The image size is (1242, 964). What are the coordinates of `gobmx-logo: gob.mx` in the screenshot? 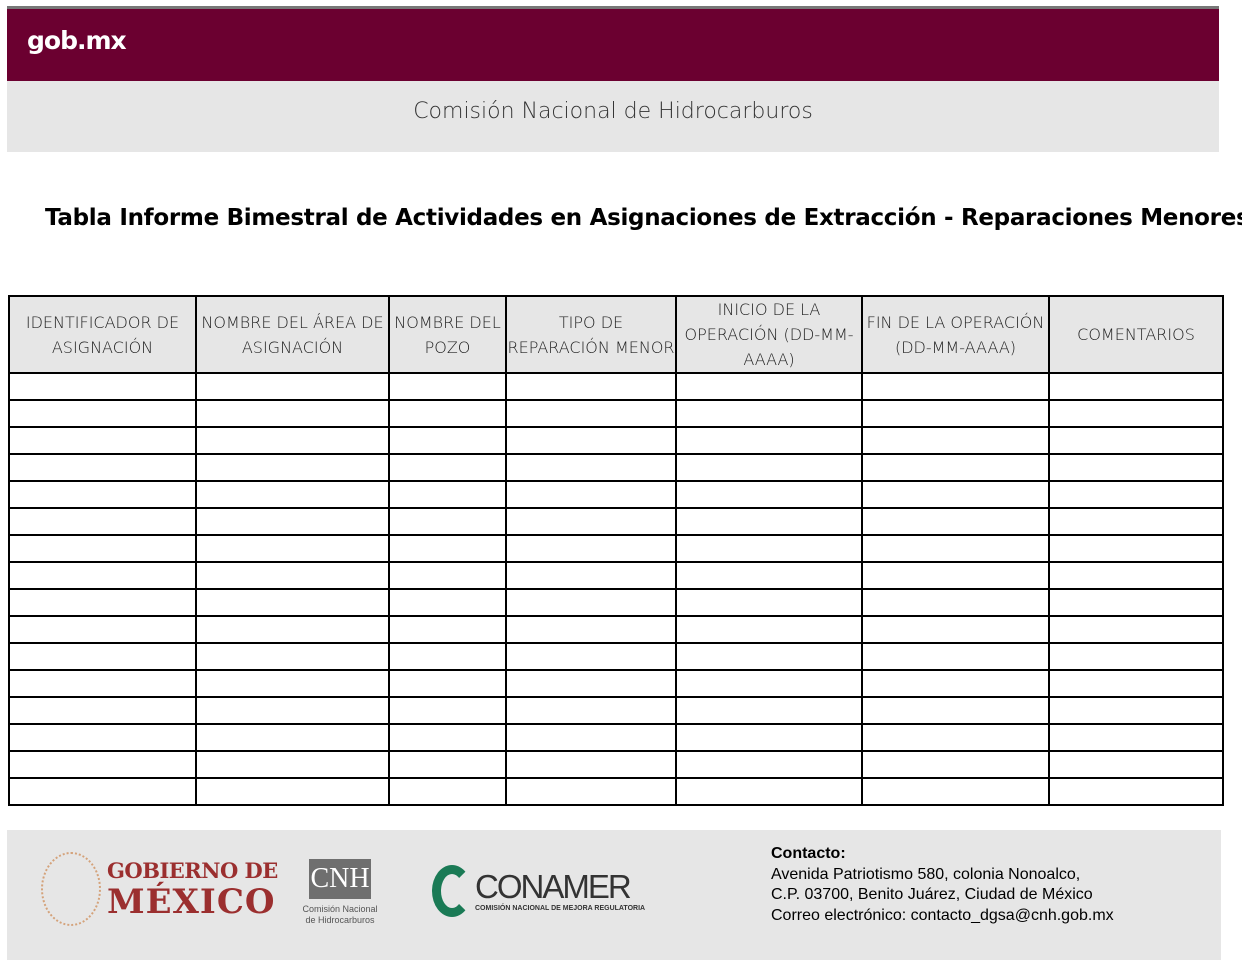 It's located at (77, 40).